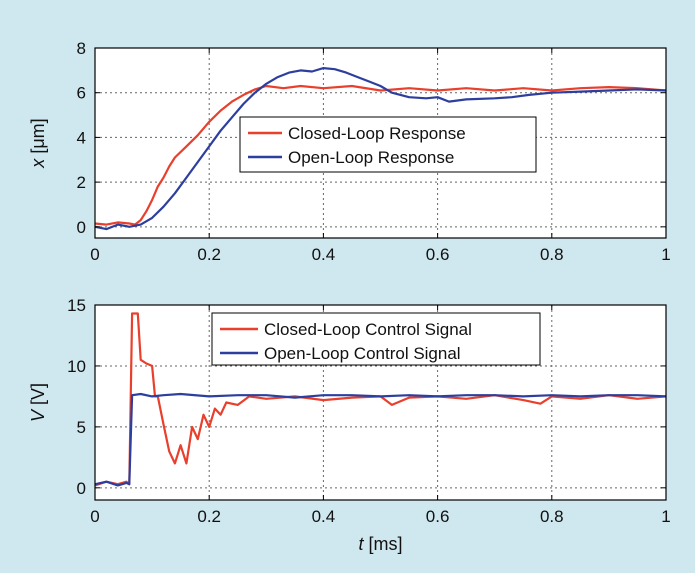 This screenshot has height=573, width=695. What do you see at coordinates (377, 133) in the screenshot?
I see `legend-entry: Closed-Loop Response` at bounding box center [377, 133].